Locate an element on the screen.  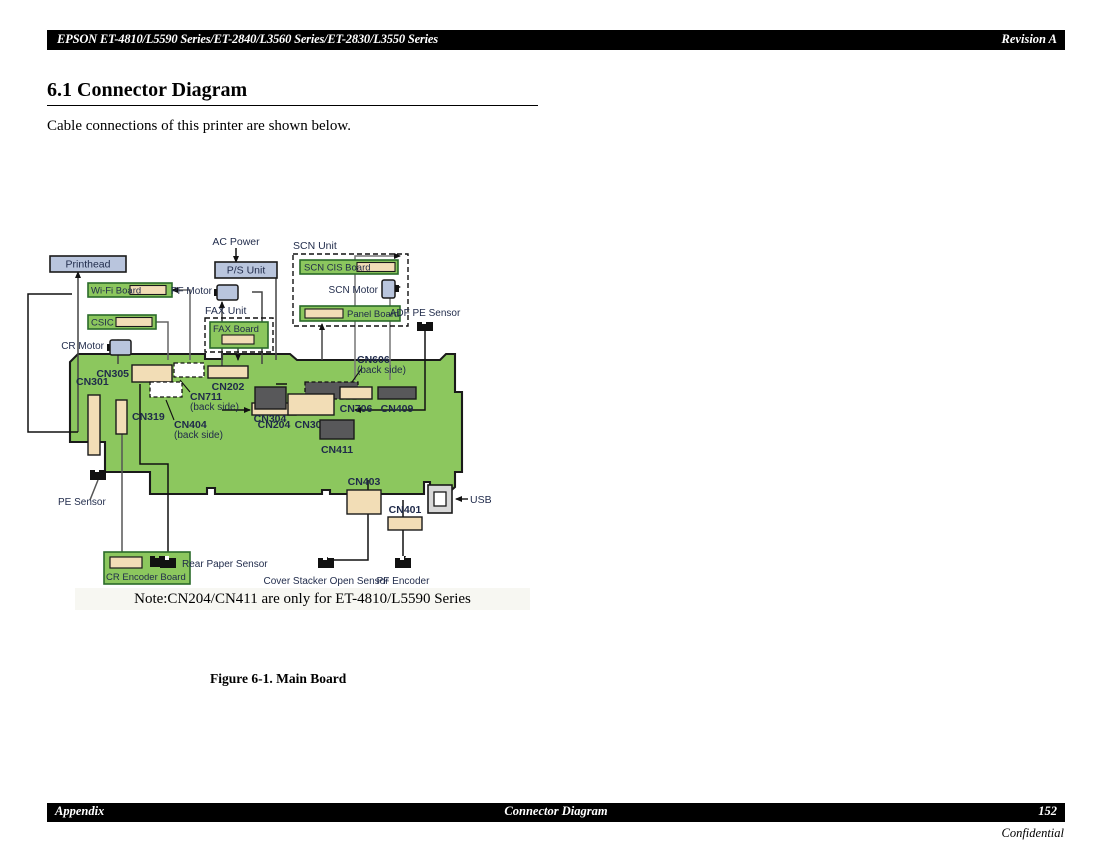
cr-motor: CR Motor is located at coordinates (96, 347).